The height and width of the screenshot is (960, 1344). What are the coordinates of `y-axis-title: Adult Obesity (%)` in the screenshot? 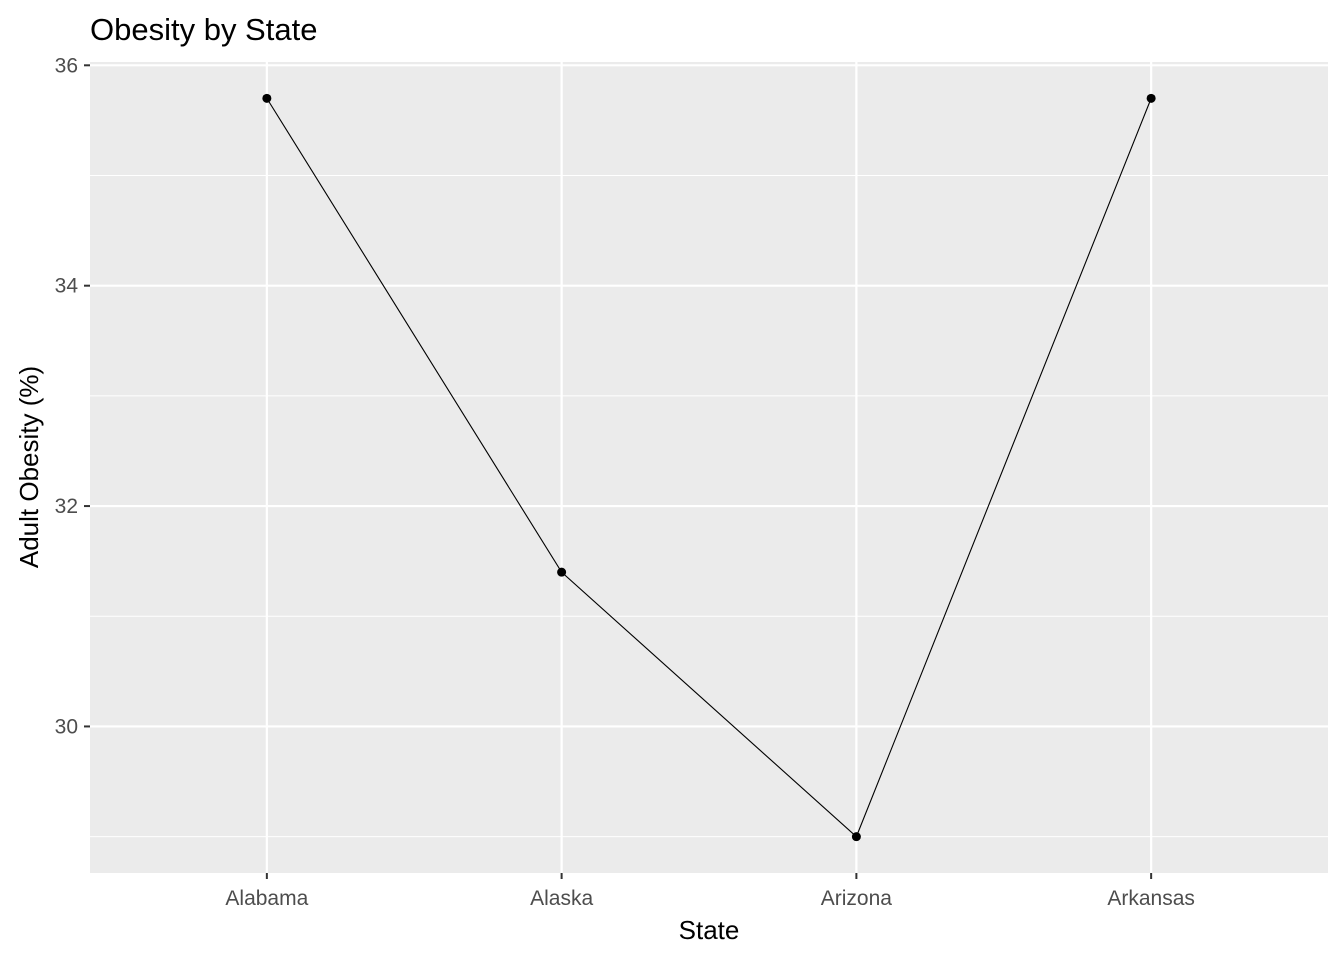 It's located at (29, 467).